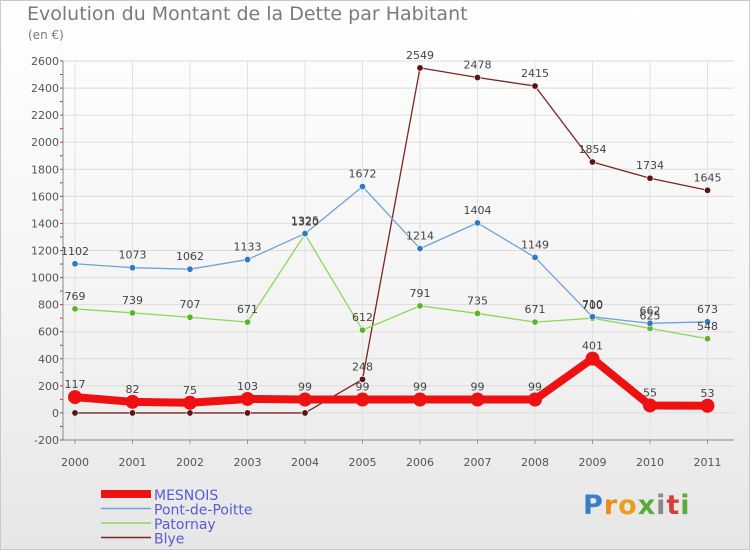 This screenshot has height=550, width=750. Describe the element at coordinates (190, 462) in the screenshot. I see `x-tick-label: 2002` at that location.